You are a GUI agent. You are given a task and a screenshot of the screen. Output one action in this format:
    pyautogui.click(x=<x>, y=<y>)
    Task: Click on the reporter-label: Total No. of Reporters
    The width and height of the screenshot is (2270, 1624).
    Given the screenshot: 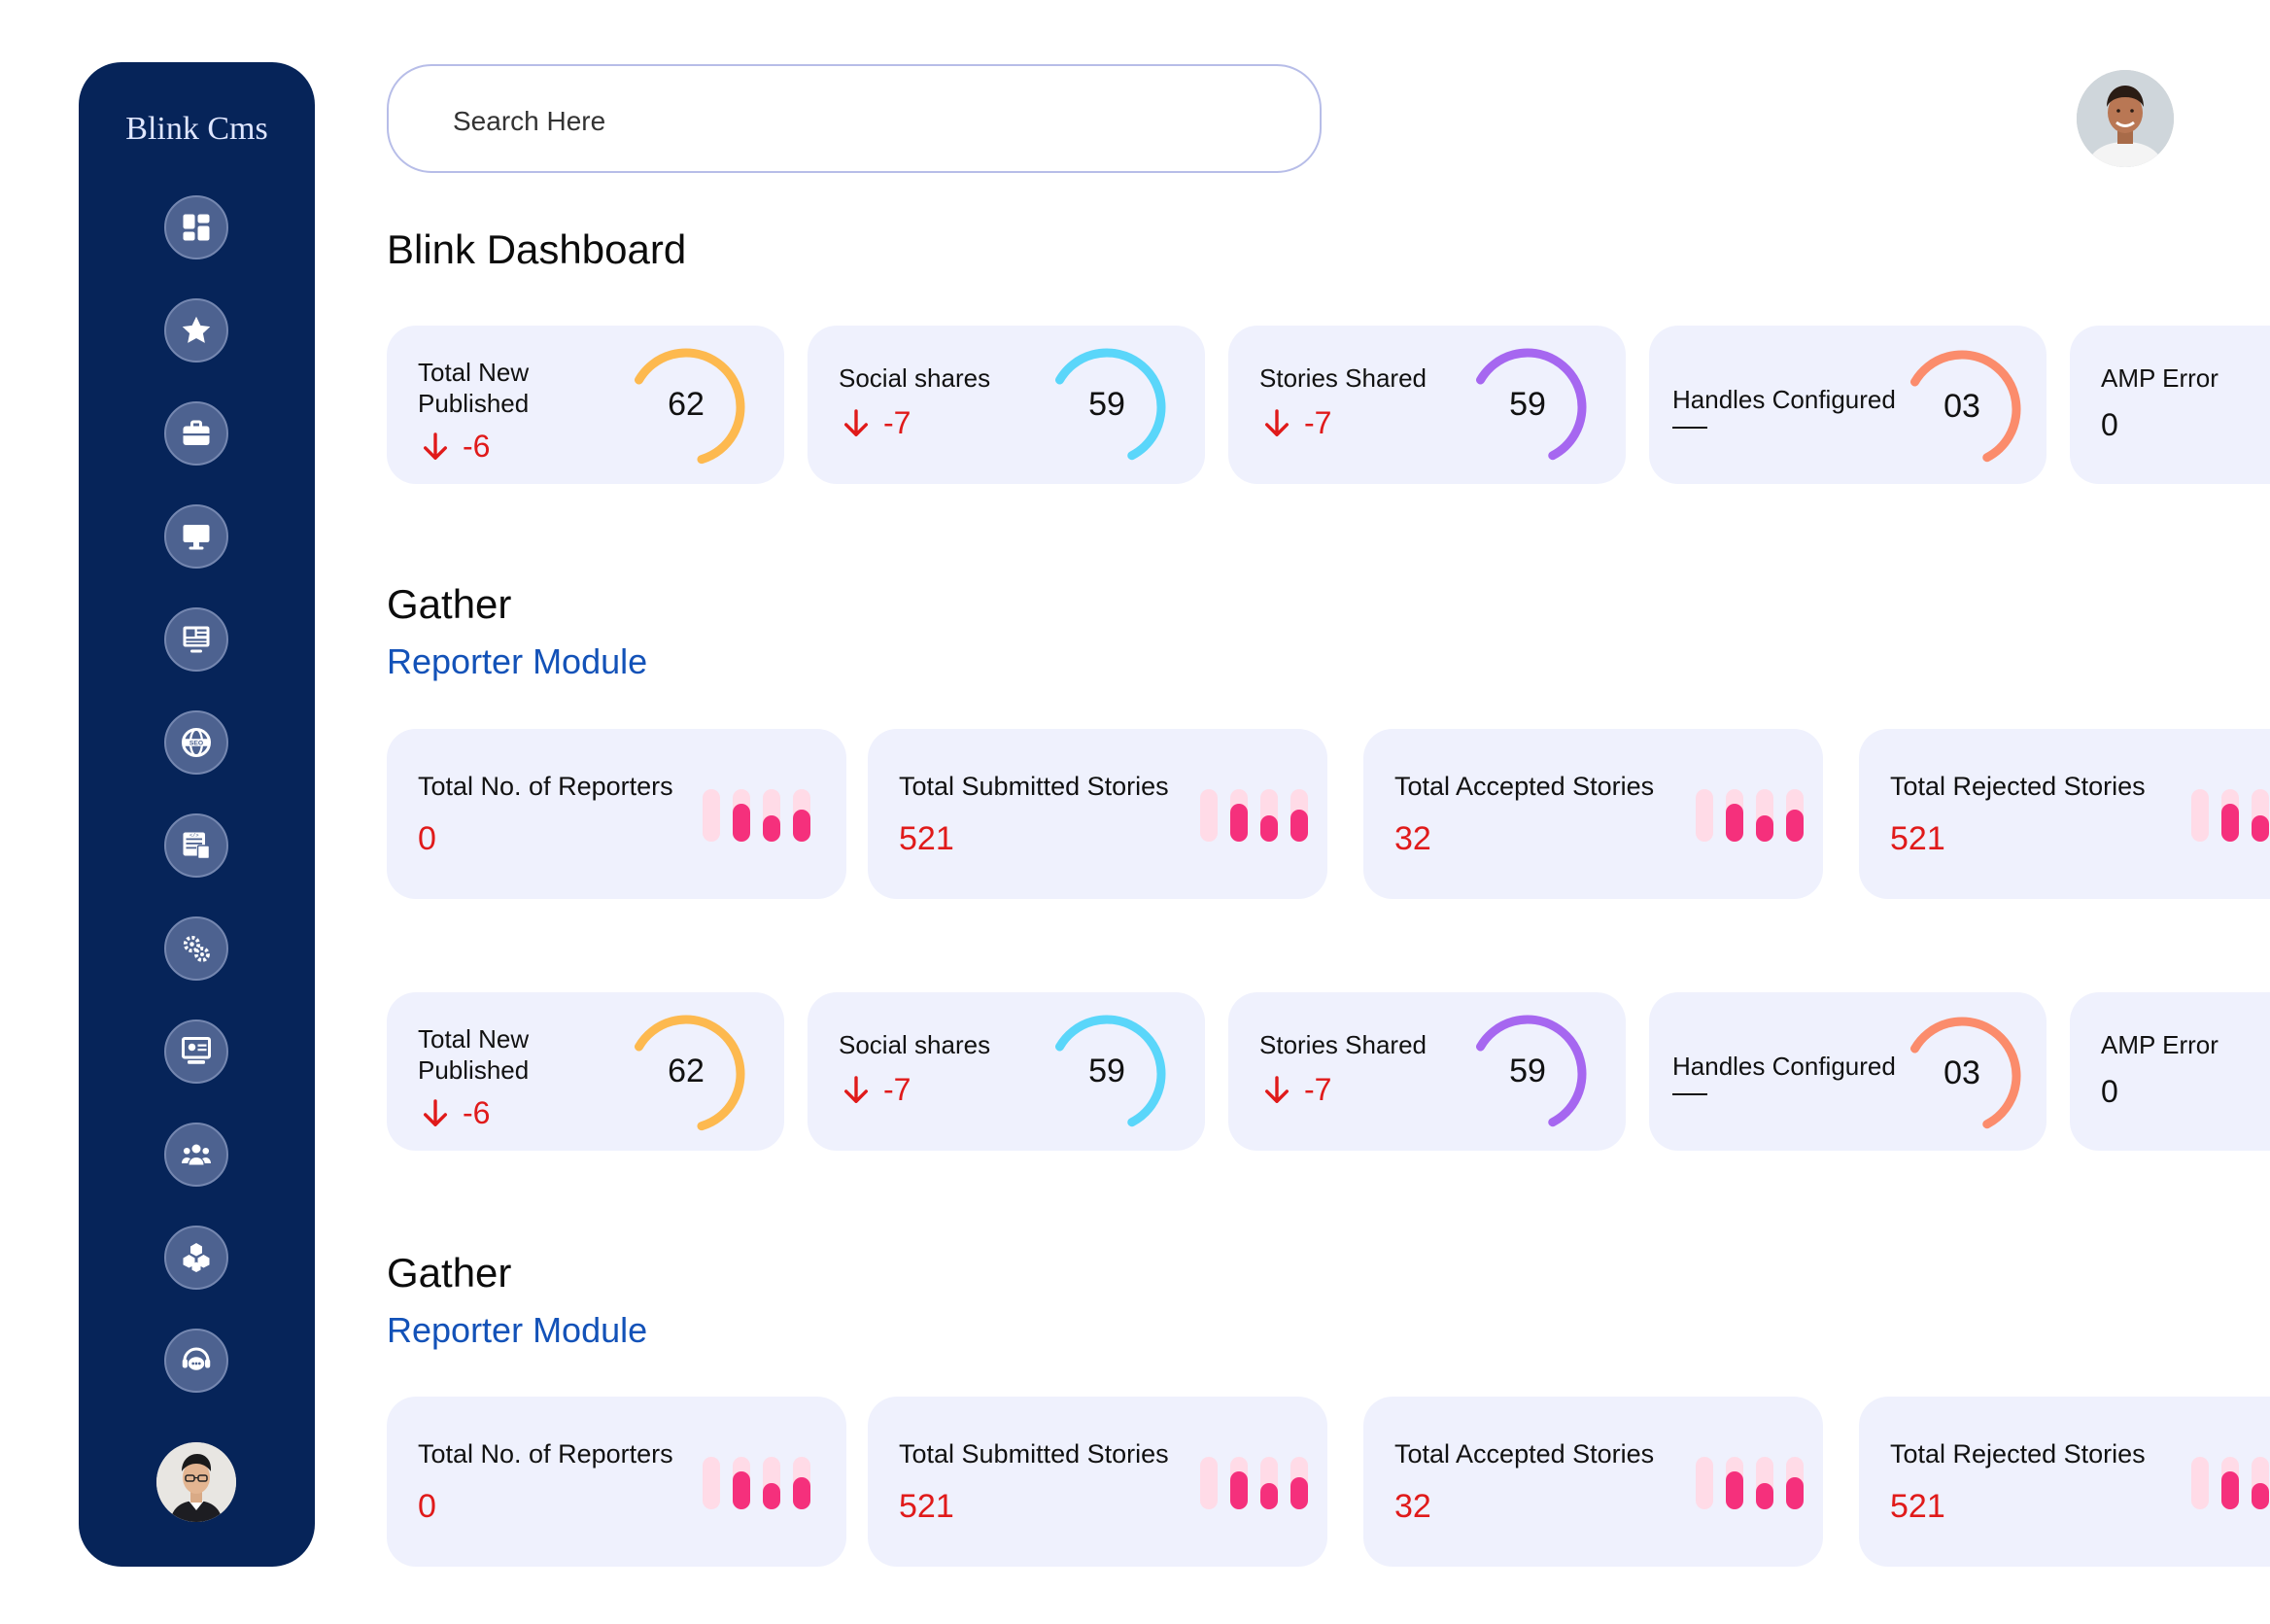 What is the action you would take?
    pyautogui.click(x=546, y=1454)
    